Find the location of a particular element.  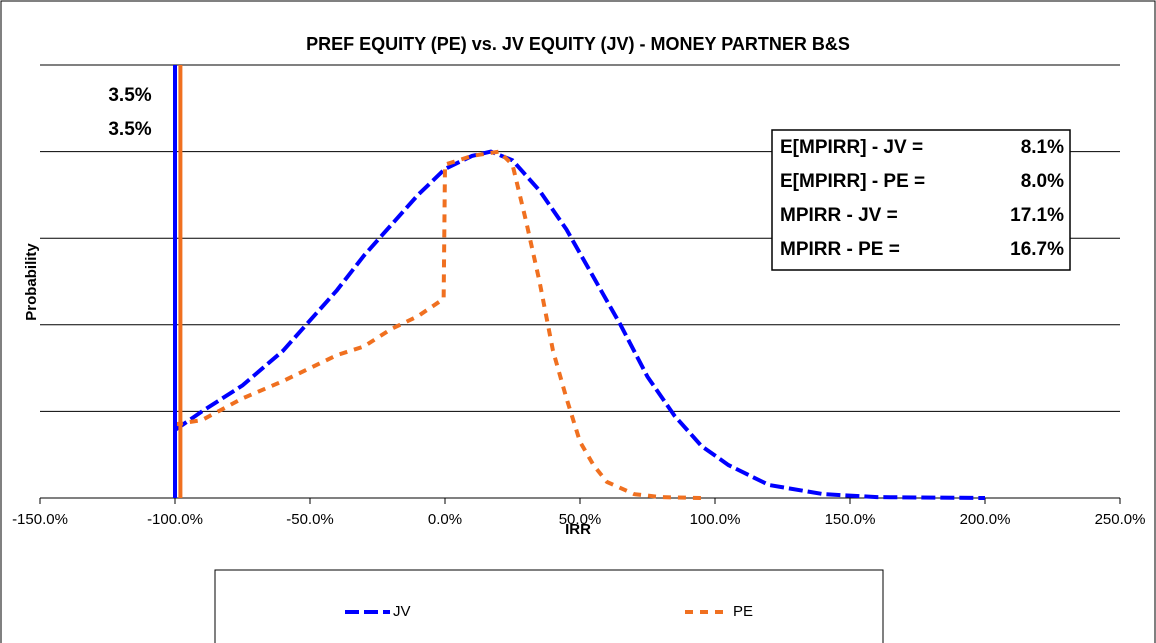

x-tick-label: -50.0% is located at coordinates (310, 519).